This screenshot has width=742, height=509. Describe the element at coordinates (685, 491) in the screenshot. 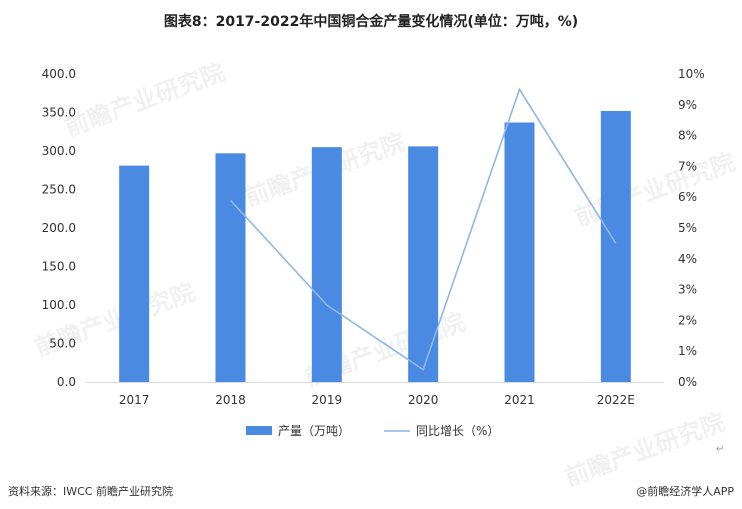

I see `brand-note: @前瞻经济学人APP` at that location.